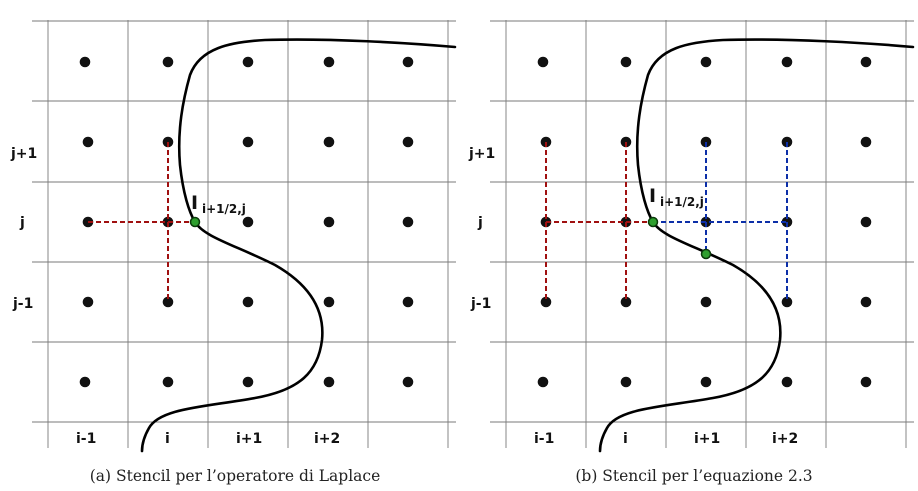 This screenshot has height=491, width=918. I want to click on interface-point-b-lower, so click(706, 254).